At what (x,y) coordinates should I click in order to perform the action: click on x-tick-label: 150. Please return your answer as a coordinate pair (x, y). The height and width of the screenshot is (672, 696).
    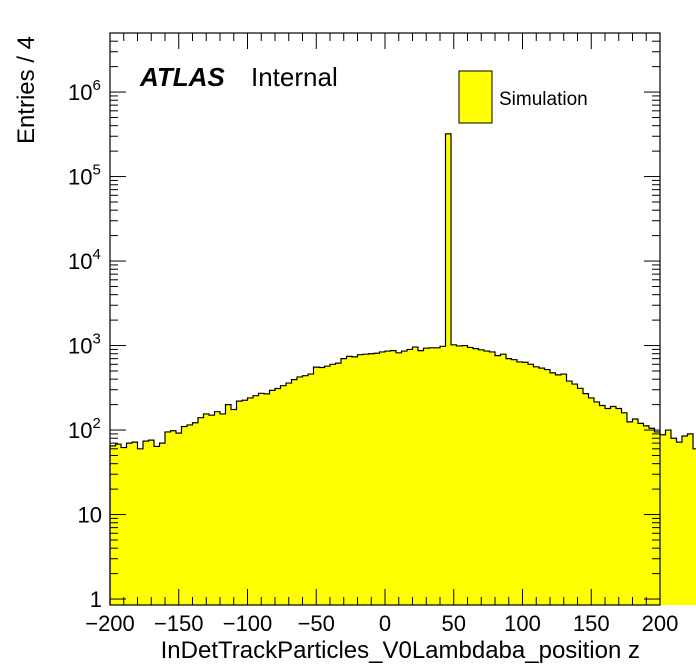
    Looking at the image, I should click on (591, 623).